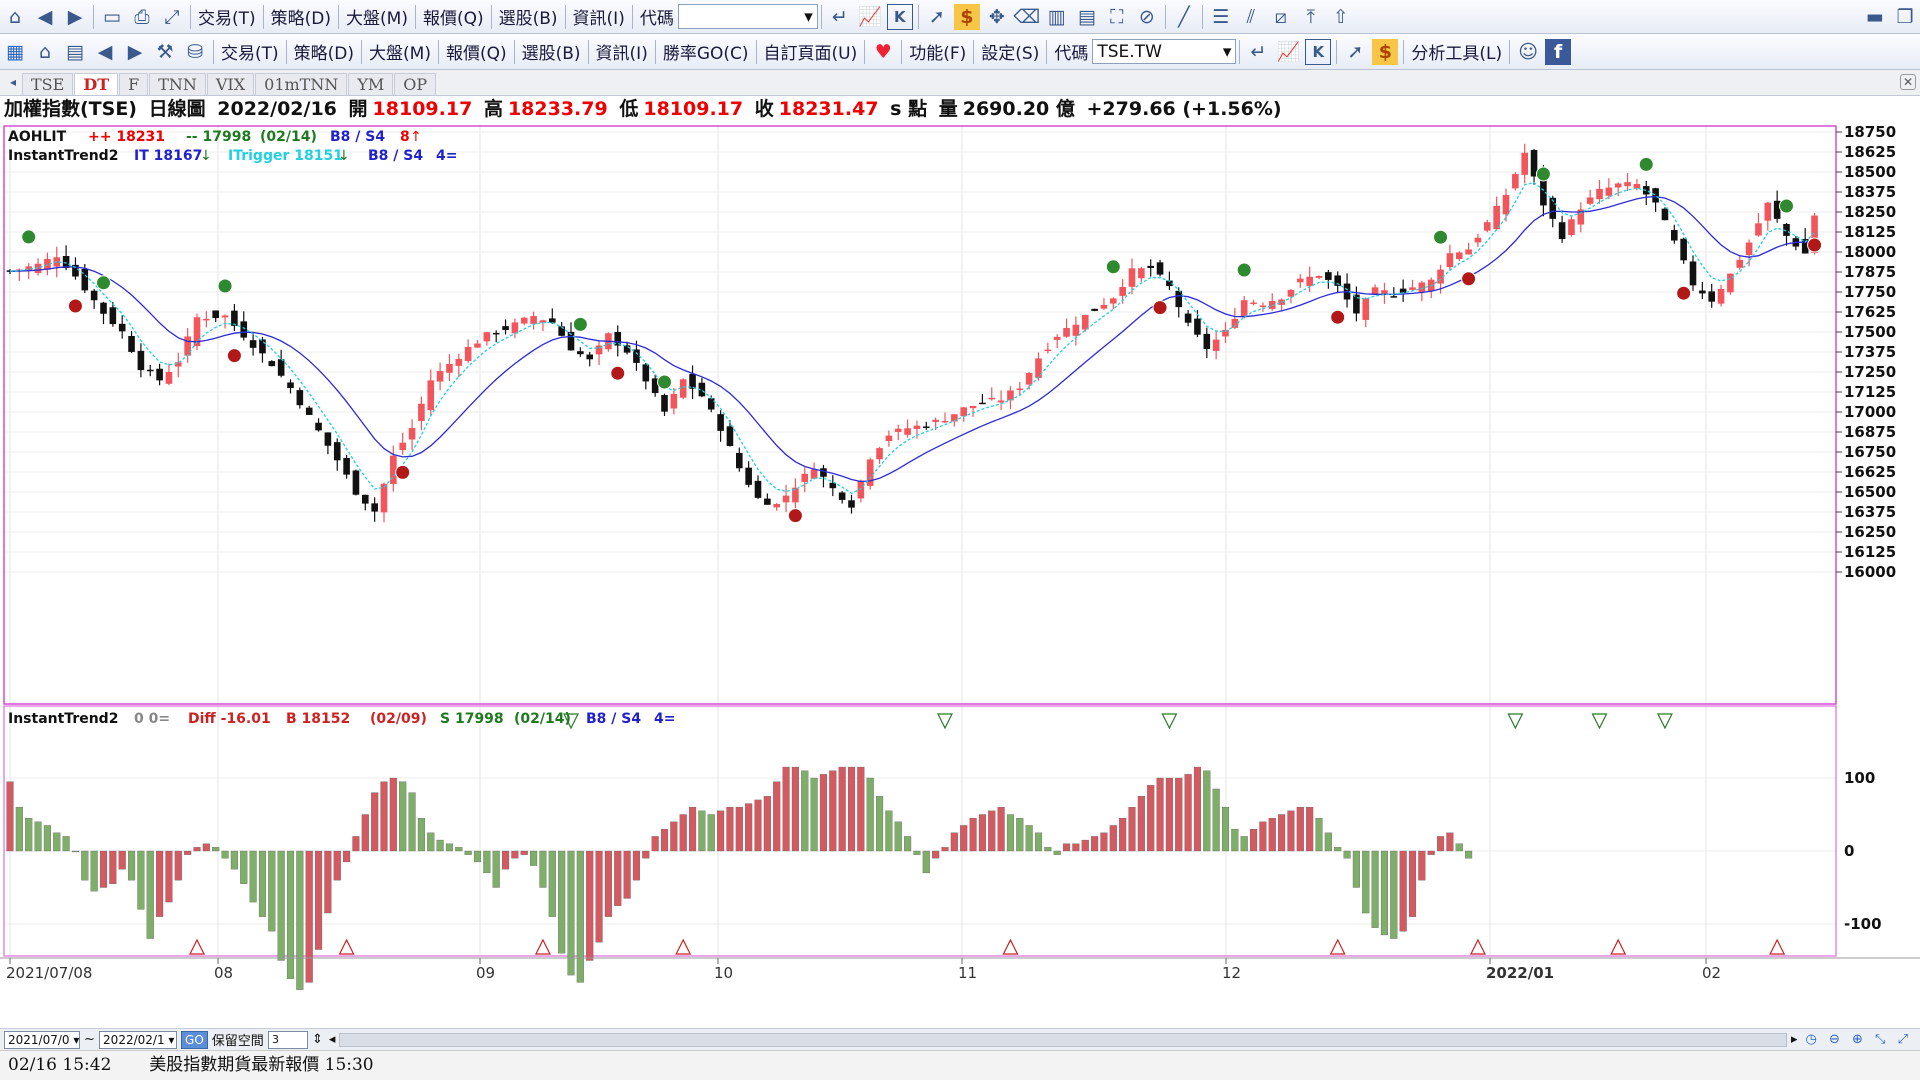 The height and width of the screenshot is (1080, 1920). I want to click on zoom-out-icon: ⊘, so click(1146, 16).